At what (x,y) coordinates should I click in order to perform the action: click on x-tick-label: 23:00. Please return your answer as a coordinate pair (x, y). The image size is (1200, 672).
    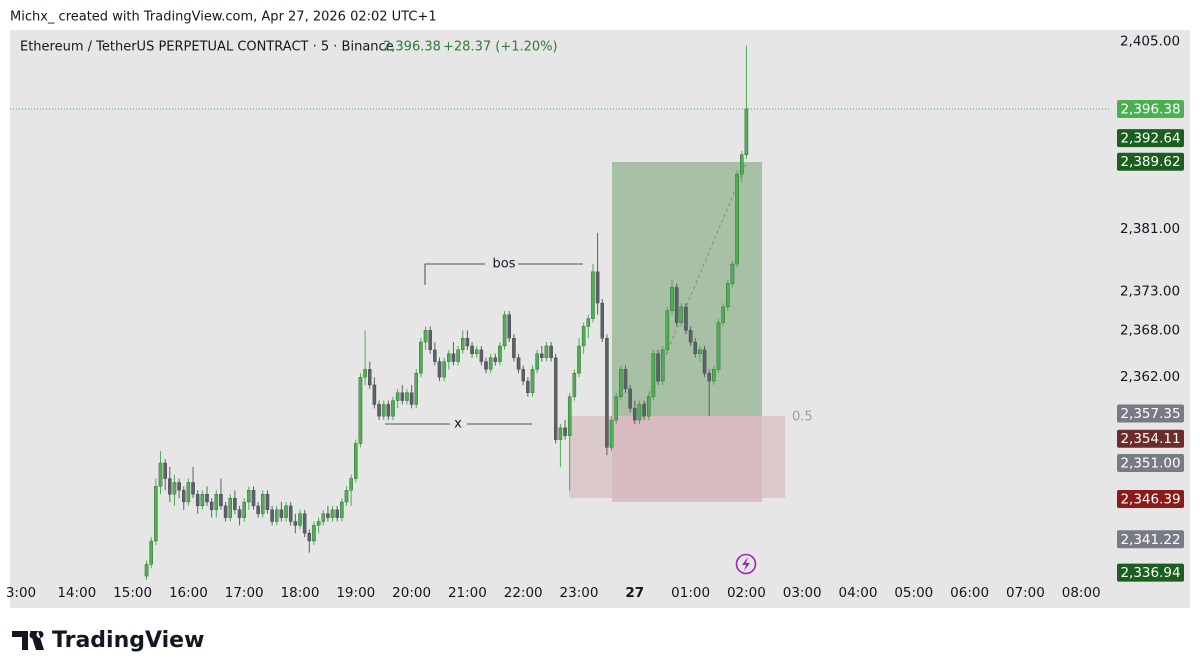
    Looking at the image, I should click on (579, 593).